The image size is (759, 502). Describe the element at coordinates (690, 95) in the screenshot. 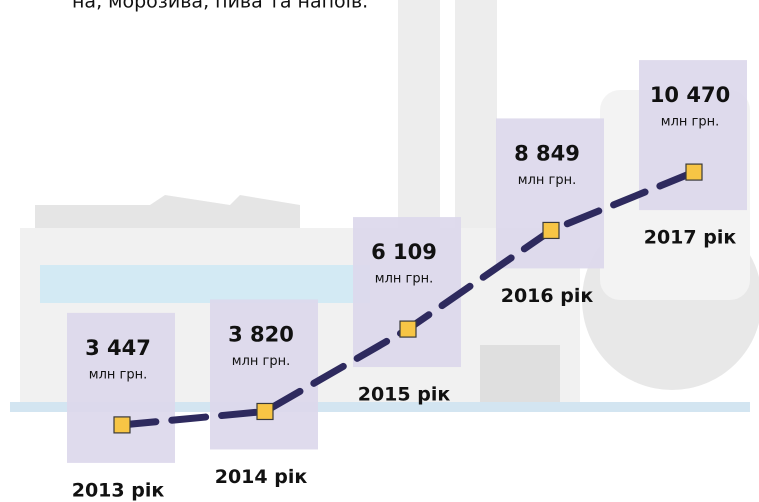

I see `value-label: 10 470` at that location.